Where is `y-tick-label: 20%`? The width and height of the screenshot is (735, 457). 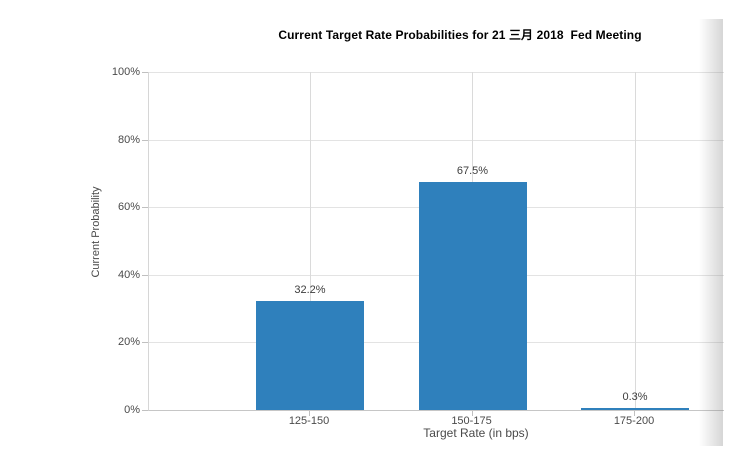
y-tick-label: 20% is located at coordinates (128, 342).